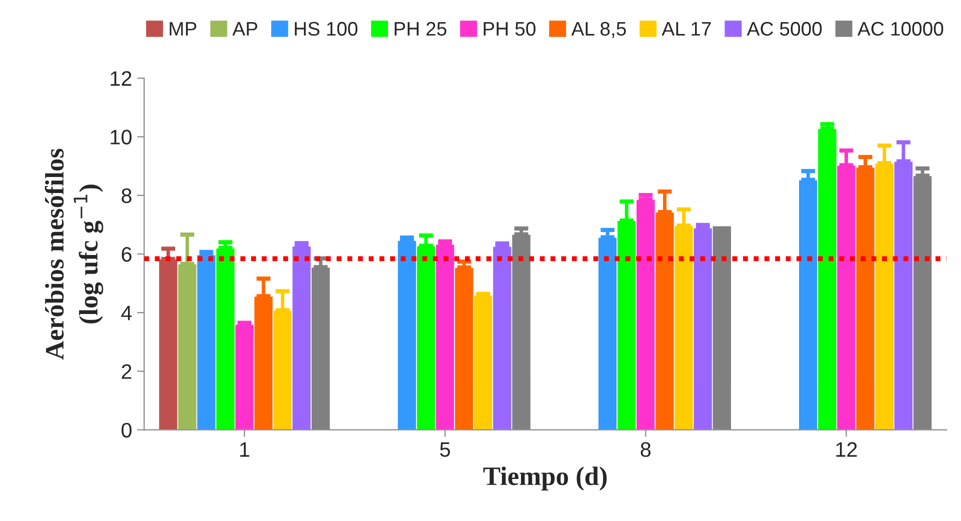 The height and width of the screenshot is (521, 961). I want to click on x-axis-title: Tiempo (d), so click(545, 478).